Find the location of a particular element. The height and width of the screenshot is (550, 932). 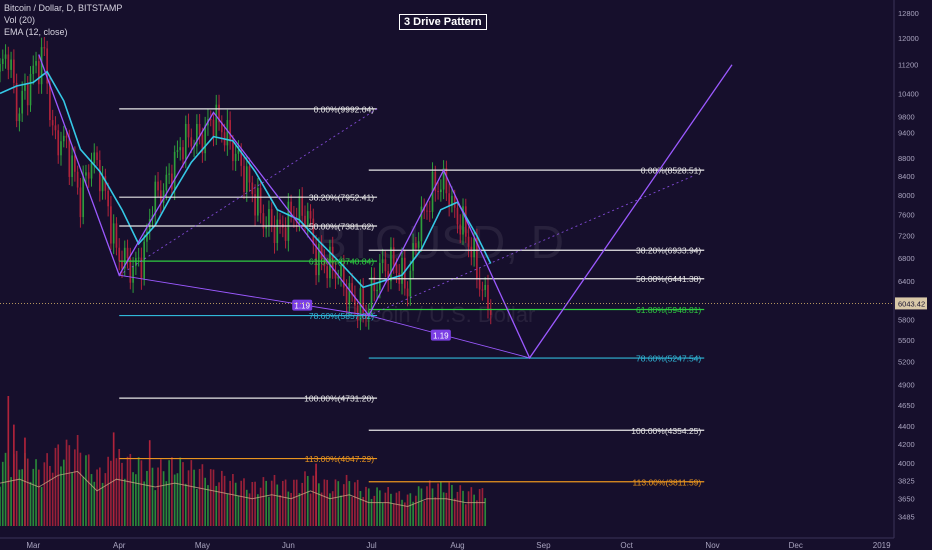

price-tick-label: 6800 is located at coordinates (906, 258).